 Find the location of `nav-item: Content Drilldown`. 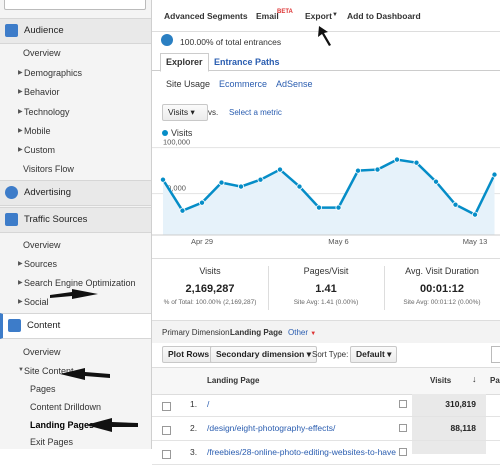

nav-item: Content Drilldown is located at coordinates (66, 407).